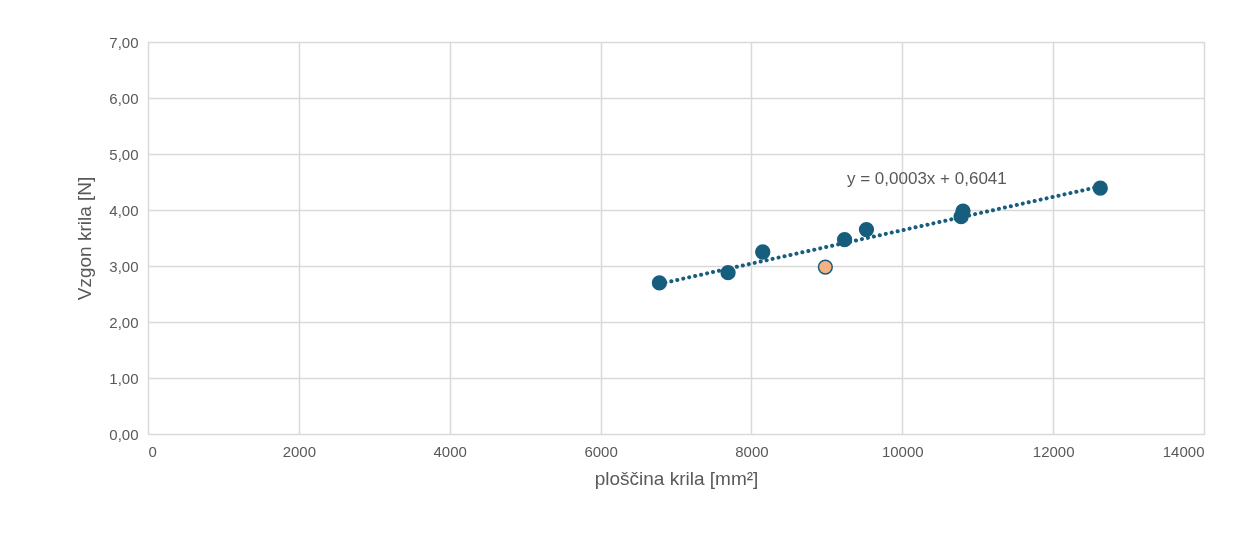 This screenshot has width=1250, height=545. I want to click on x-tick-label: 12000, so click(1053, 451).